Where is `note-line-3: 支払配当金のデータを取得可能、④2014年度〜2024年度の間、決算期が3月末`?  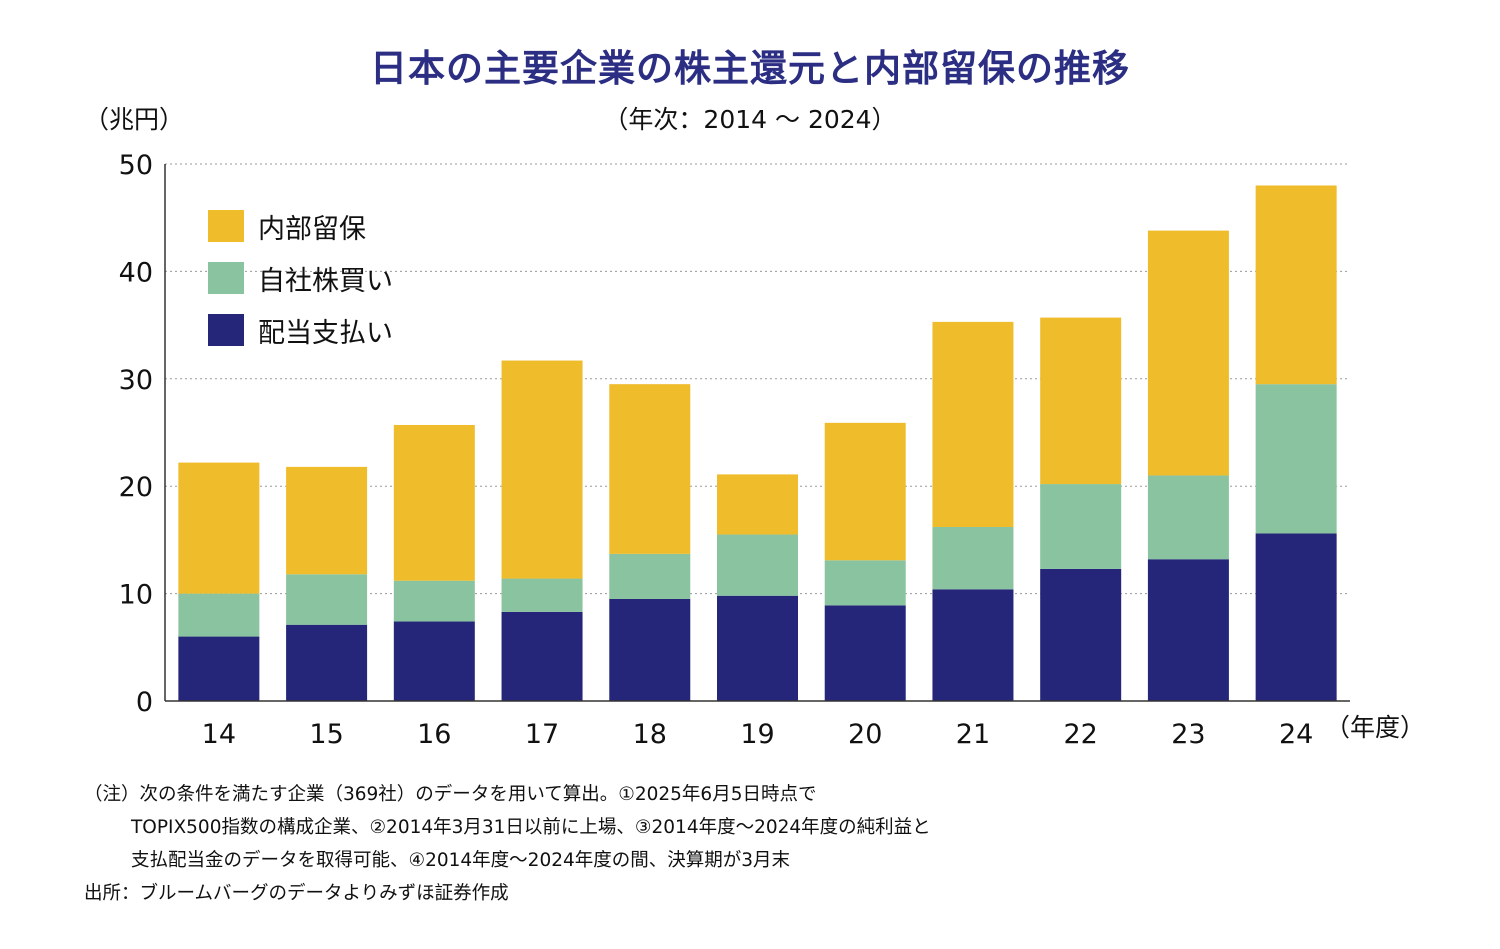 note-line-3: 支払配当金のデータを取得可能、④2014年度〜2024年度の間、決算期が3月末 is located at coordinates (461, 860).